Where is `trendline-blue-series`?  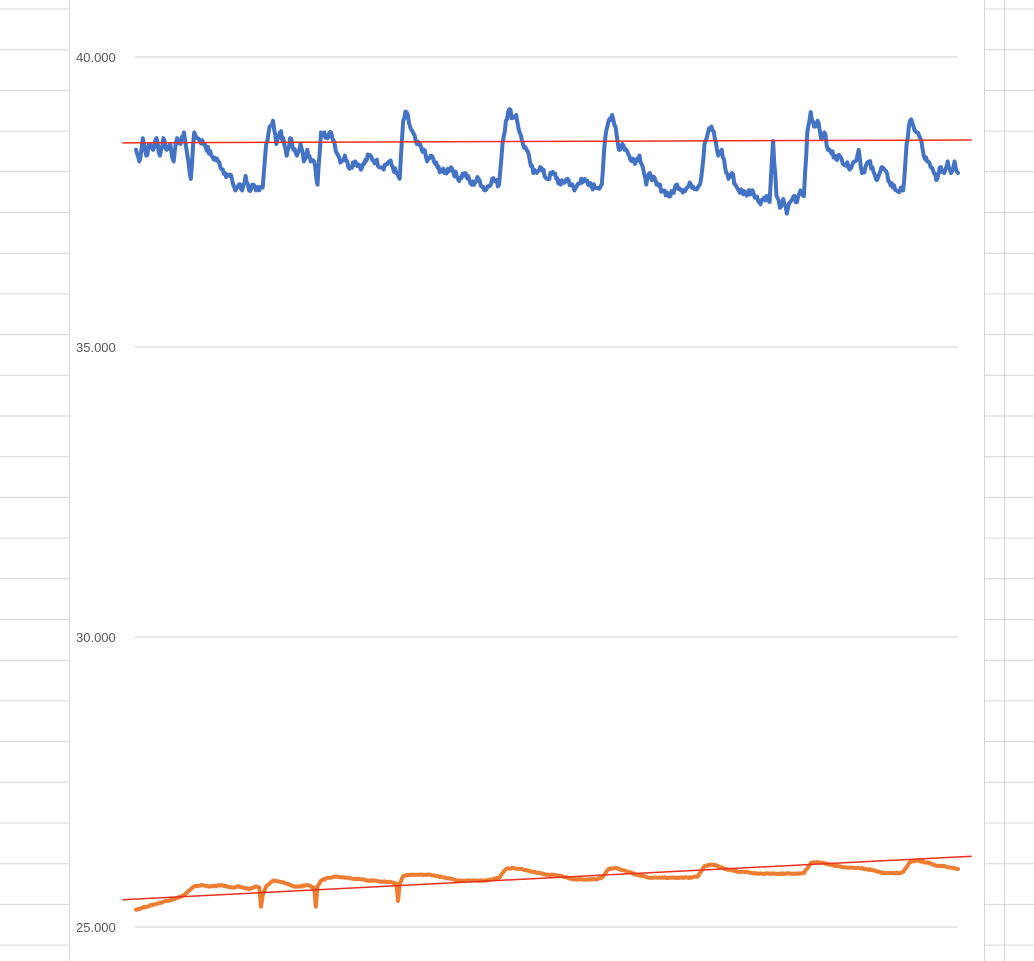
trendline-blue-series is located at coordinates (547, 141).